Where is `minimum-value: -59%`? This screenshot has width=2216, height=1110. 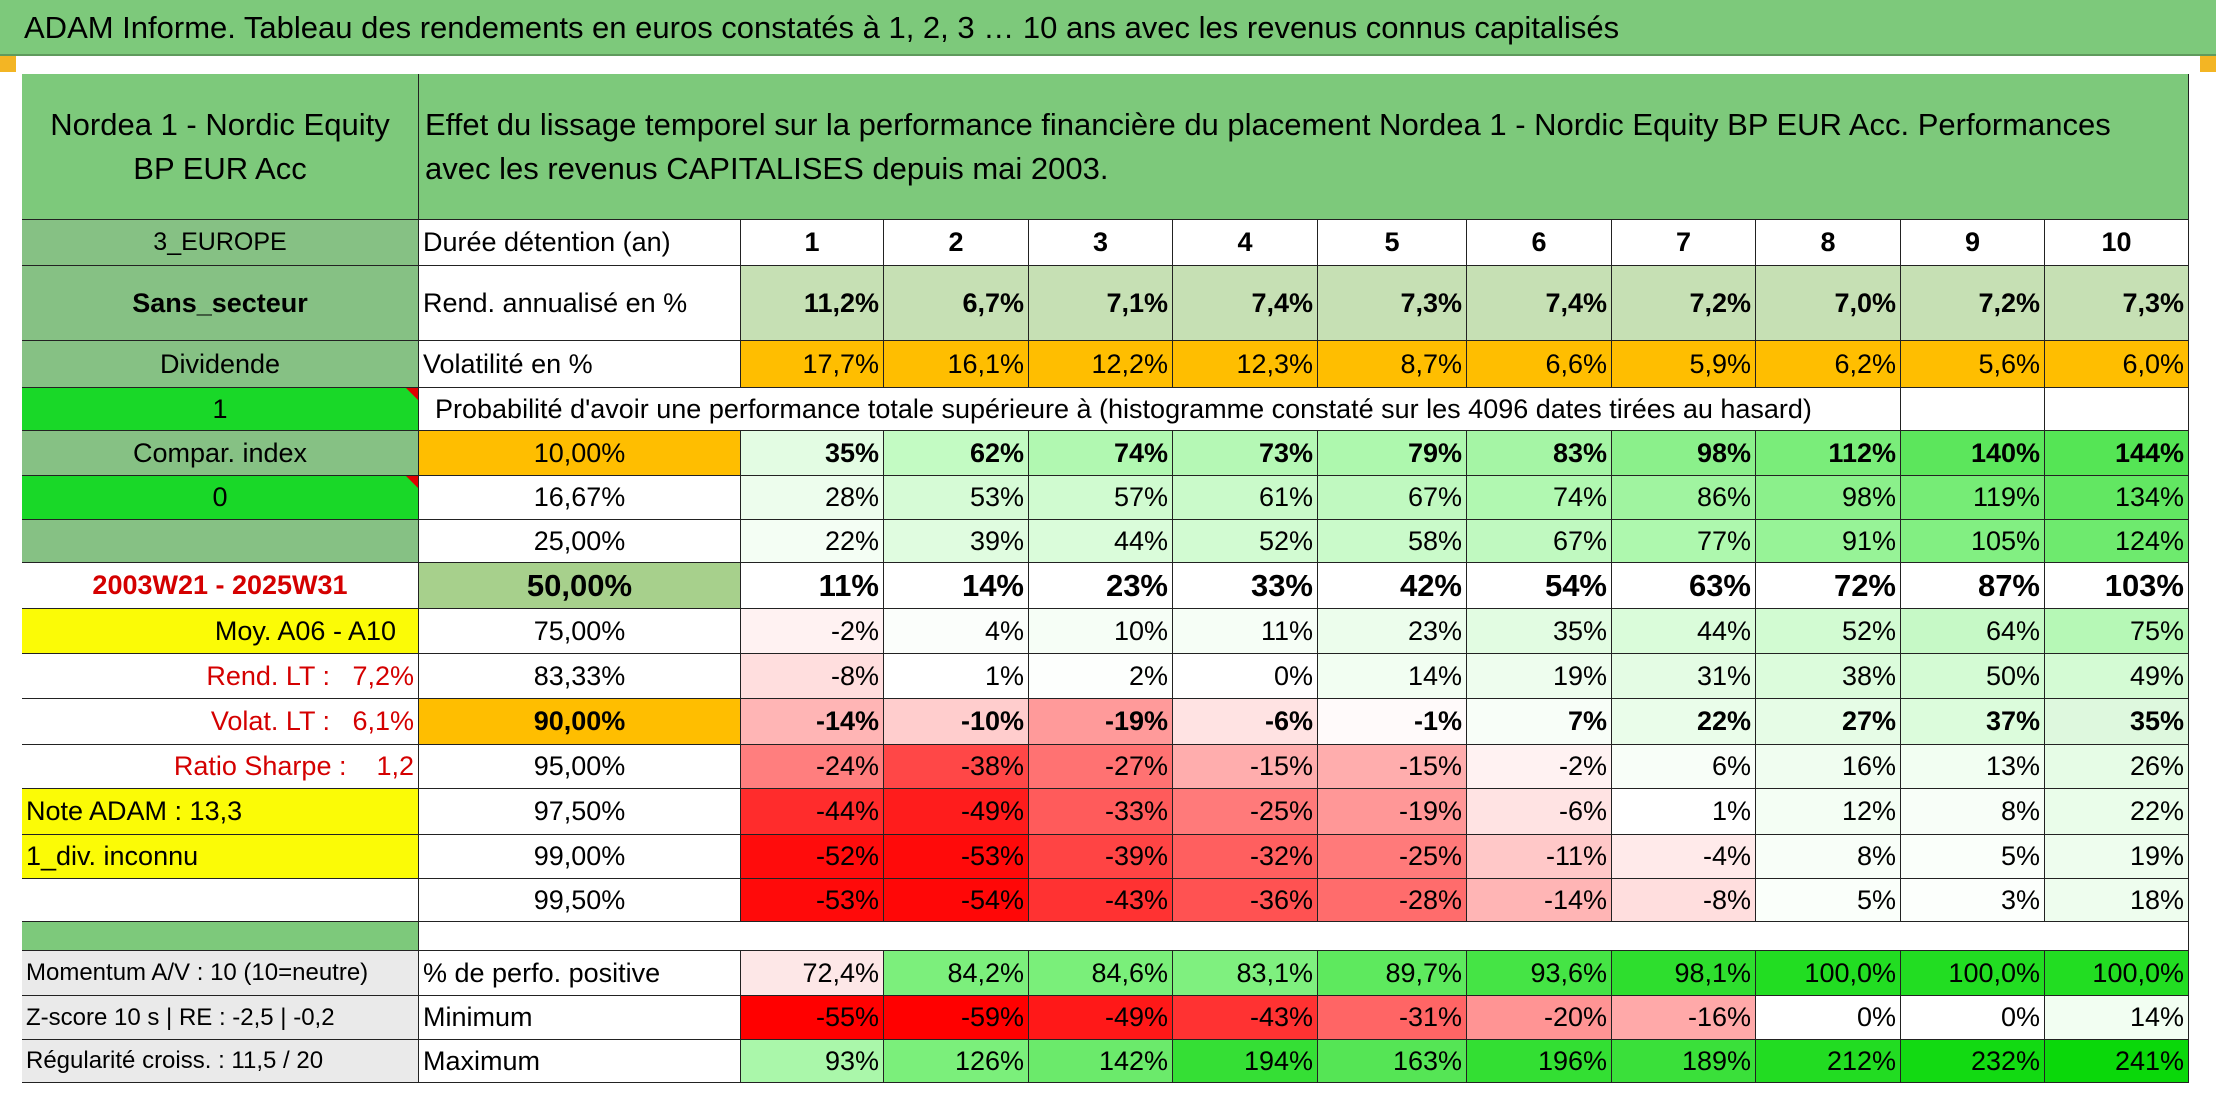
minimum-value: -59% is located at coordinates (956, 1018).